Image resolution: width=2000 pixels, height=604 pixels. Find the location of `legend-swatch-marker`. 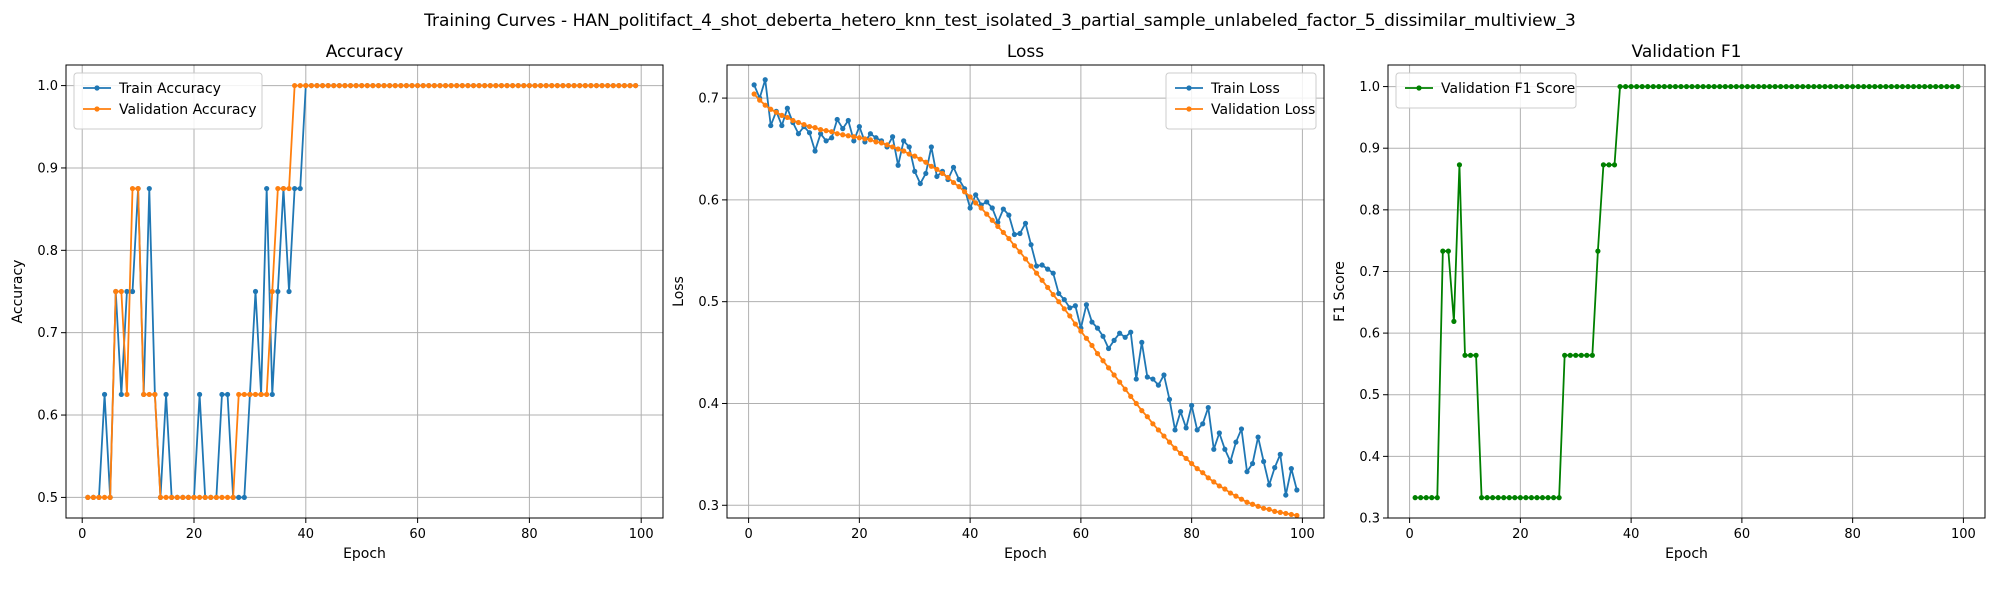

legend-swatch-marker is located at coordinates (1419, 88).